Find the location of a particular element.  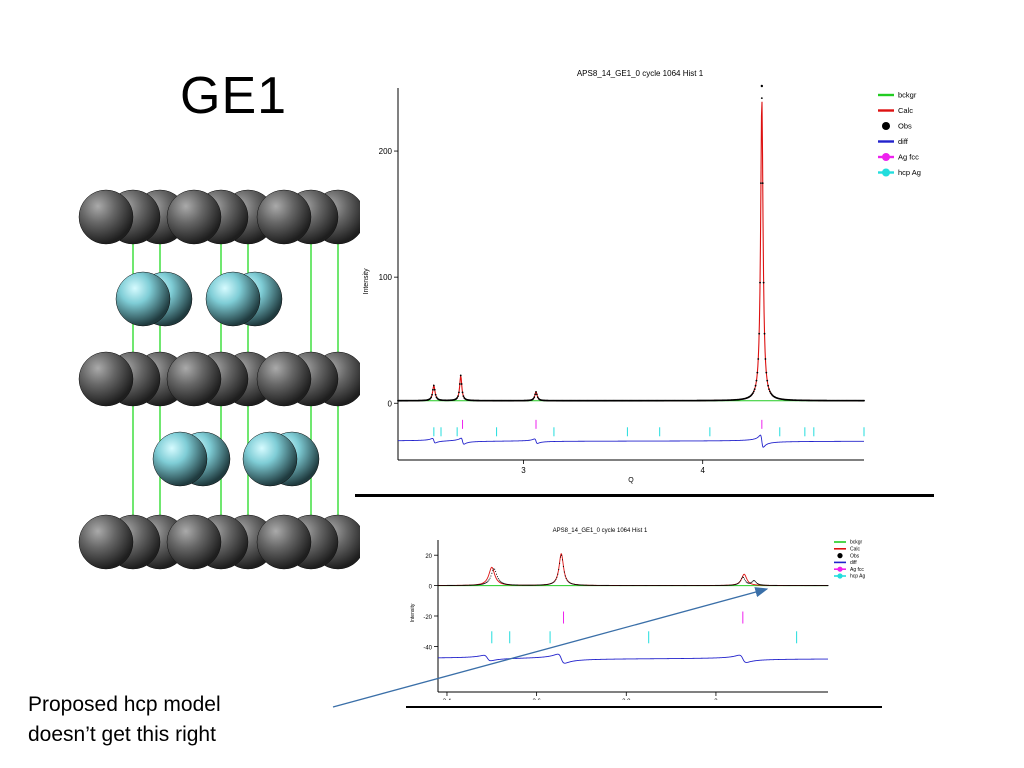

legend-label: bckgr is located at coordinates (856, 543).